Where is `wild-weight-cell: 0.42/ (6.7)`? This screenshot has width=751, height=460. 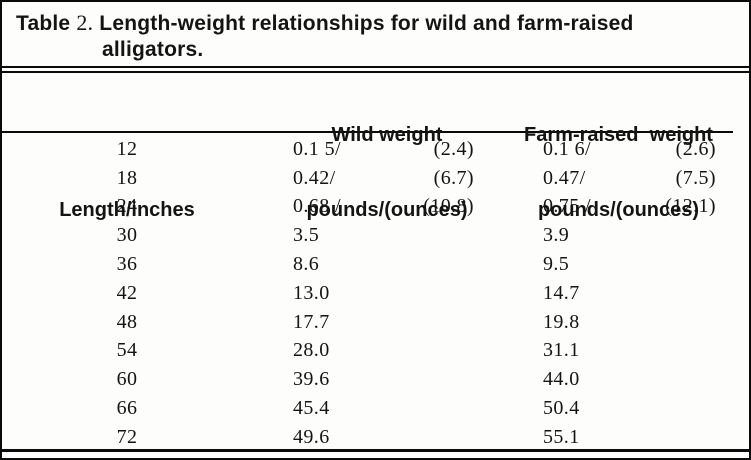 wild-weight-cell: 0.42/ (6.7) is located at coordinates (387, 178).